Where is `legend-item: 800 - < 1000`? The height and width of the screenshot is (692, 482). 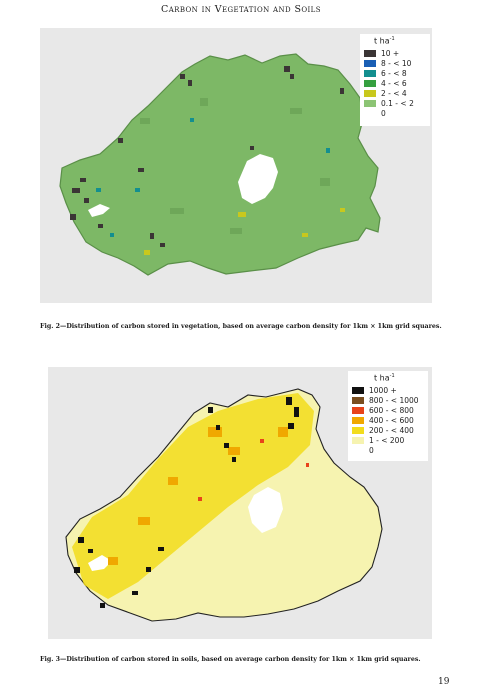 legend-item: 800 - < 1000 is located at coordinates (385, 400).